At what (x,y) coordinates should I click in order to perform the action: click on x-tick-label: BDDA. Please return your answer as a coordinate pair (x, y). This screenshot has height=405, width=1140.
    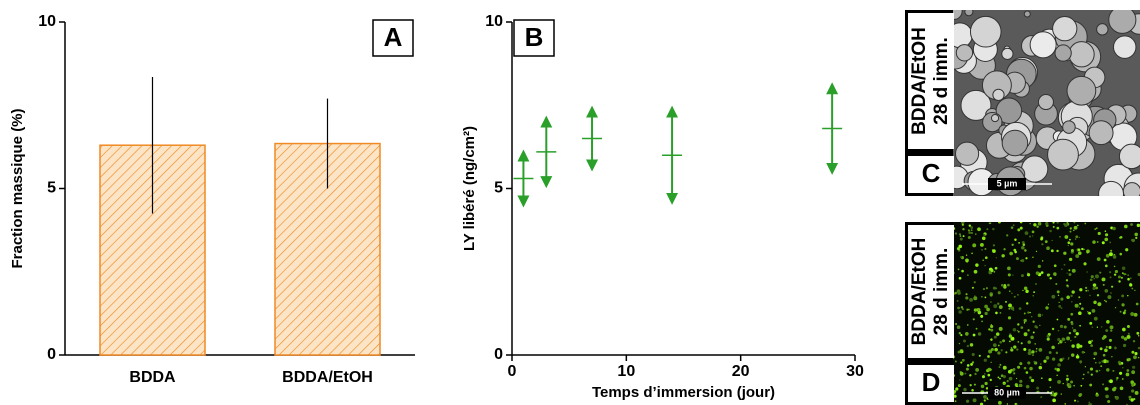
    Looking at the image, I should click on (152, 377).